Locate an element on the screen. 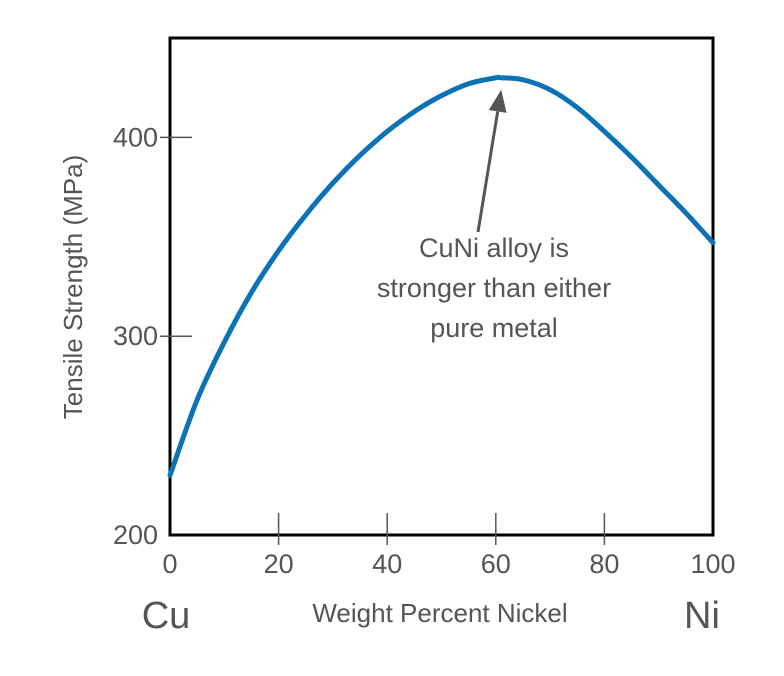 This screenshot has height=676, width=784. annotation-line-1: CuNi alloy is is located at coordinates (494, 248).